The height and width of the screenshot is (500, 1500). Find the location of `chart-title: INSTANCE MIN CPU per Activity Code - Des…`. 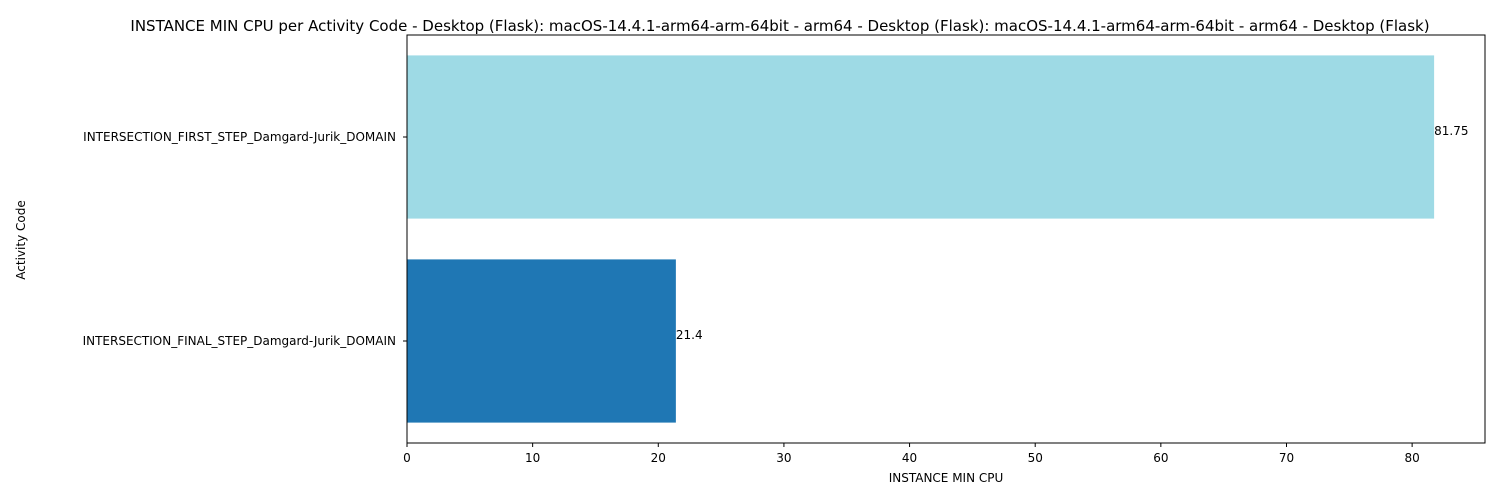

chart-title: INSTANCE MIN CPU per Activity Code - Des… is located at coordinates (779, 26).